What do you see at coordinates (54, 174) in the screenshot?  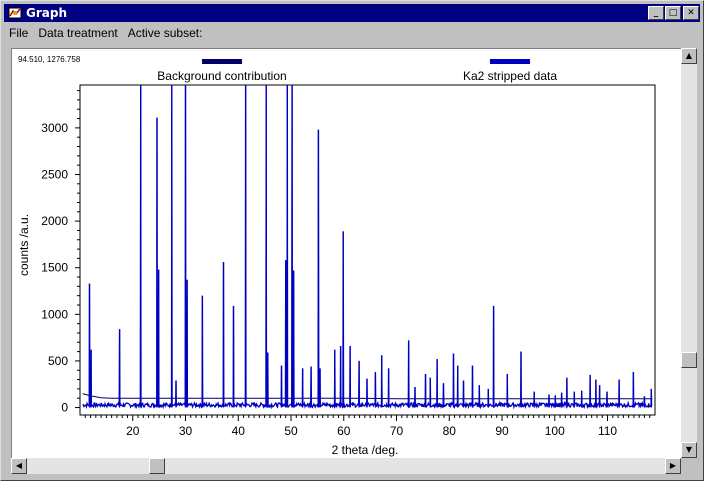 I see `y-tick-label: 2500` at bounding box center [54, 174].